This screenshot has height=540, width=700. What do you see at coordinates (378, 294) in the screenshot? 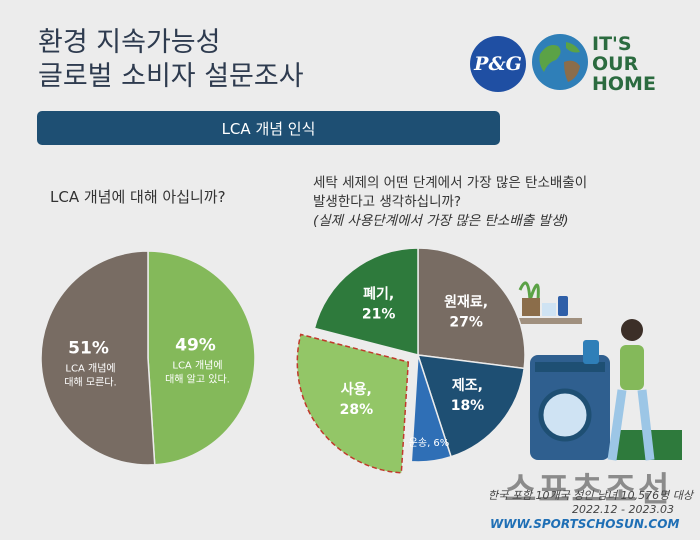
I see `pie2-category-label-4: 폐기,` at bounding box center [378, 294].